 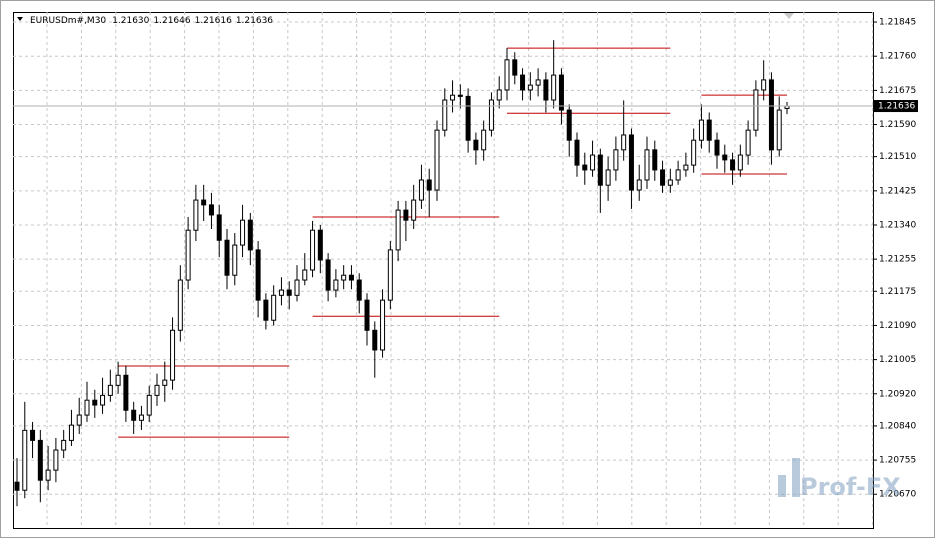 I want to click on header-open: 1.21630, so click(x=130, y=21).